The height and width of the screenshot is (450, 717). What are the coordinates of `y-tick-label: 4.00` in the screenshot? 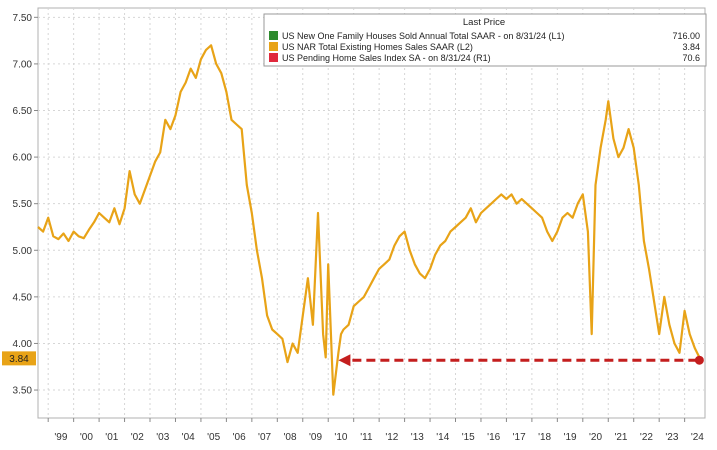 It's located at (23, 344).